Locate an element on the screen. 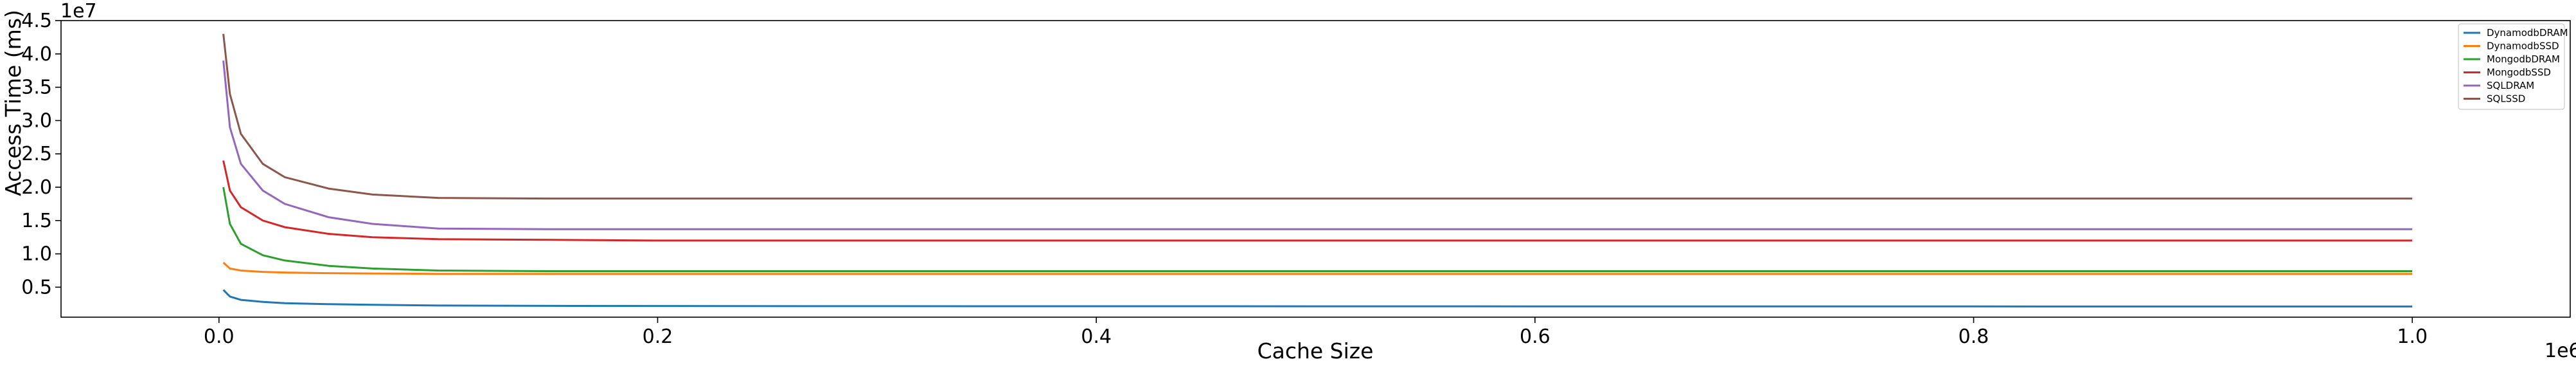 Image resolution: width=2576 pixels, height=368 pixels. y-tick-label: 0.5 is located at coordinates (37, 287).